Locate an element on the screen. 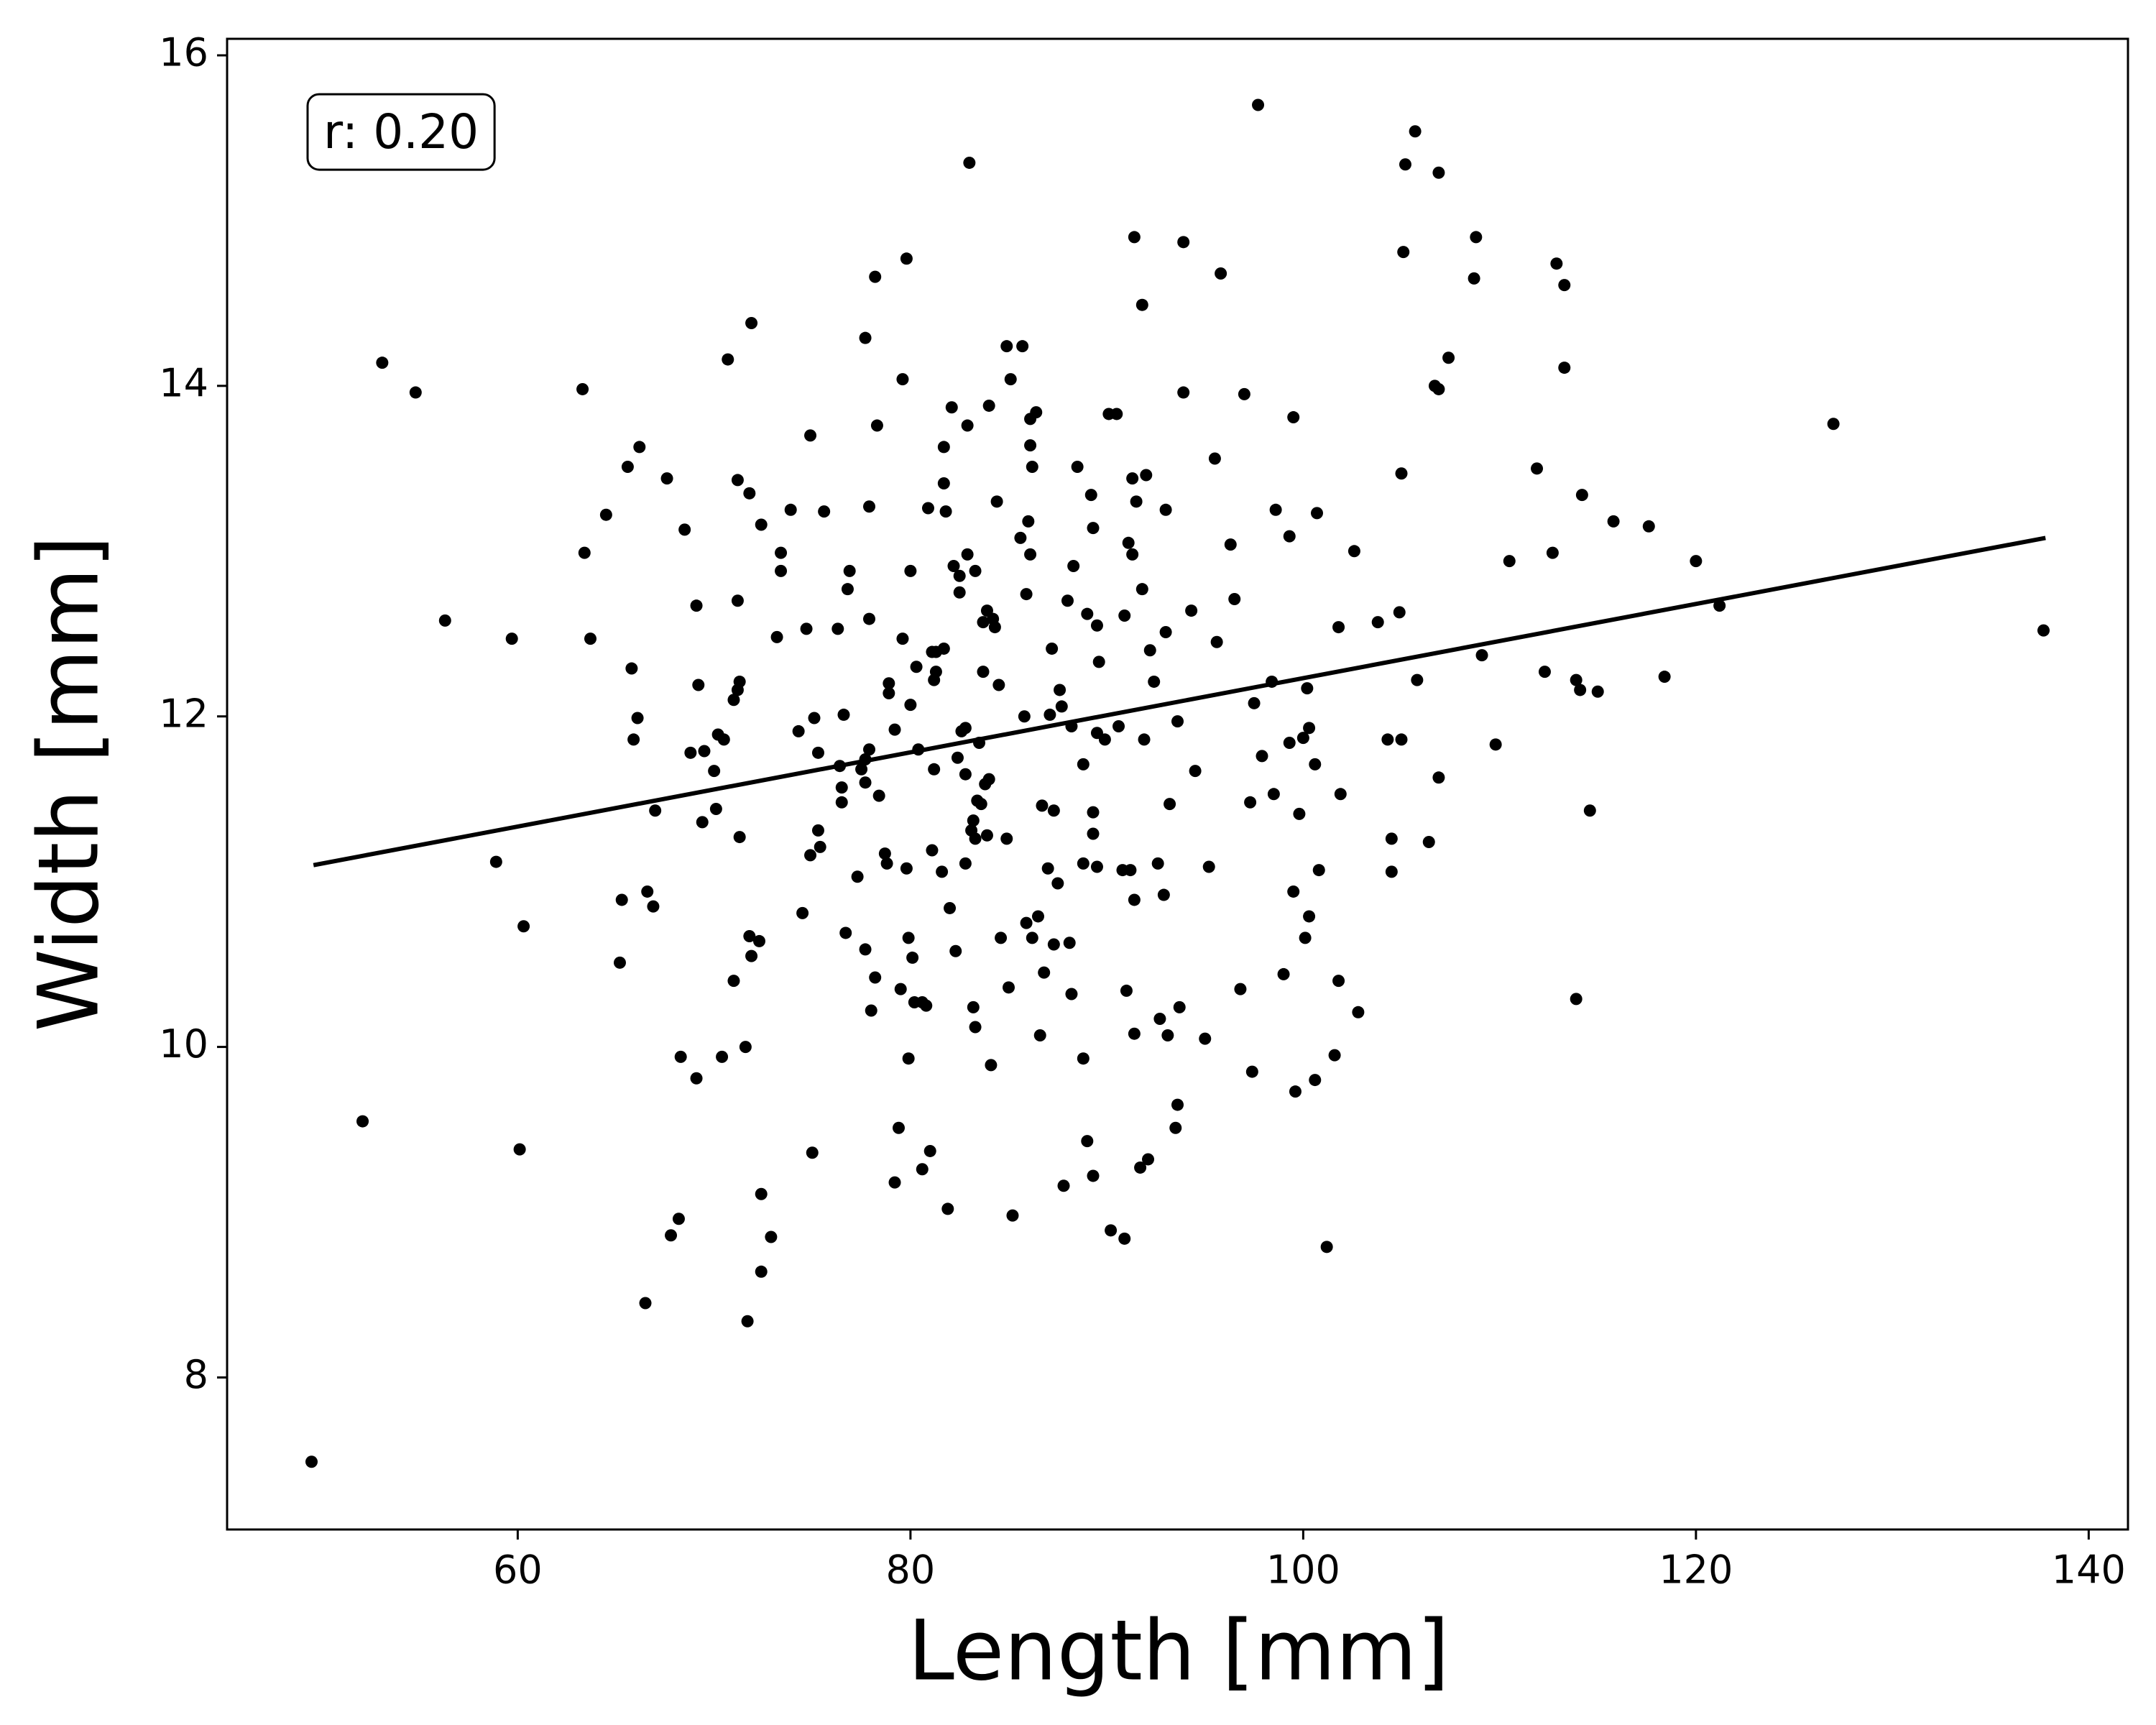  y-tick-label: 10 is located at coordinates (184, 1044).